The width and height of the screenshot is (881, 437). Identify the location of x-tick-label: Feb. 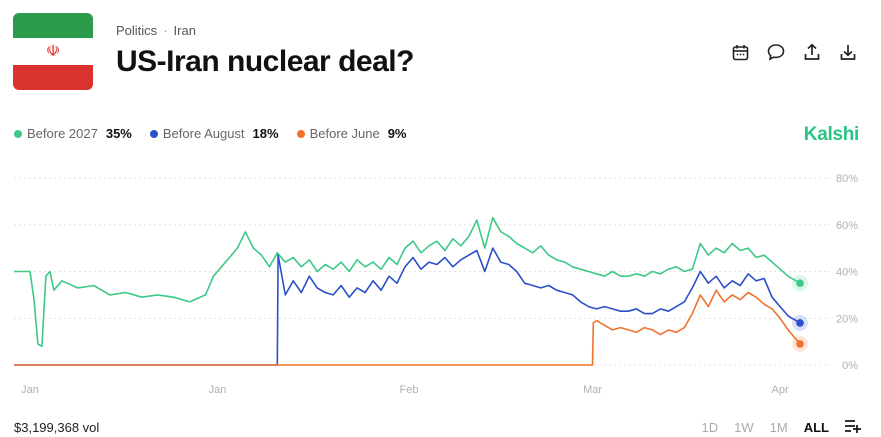
(409, 390).